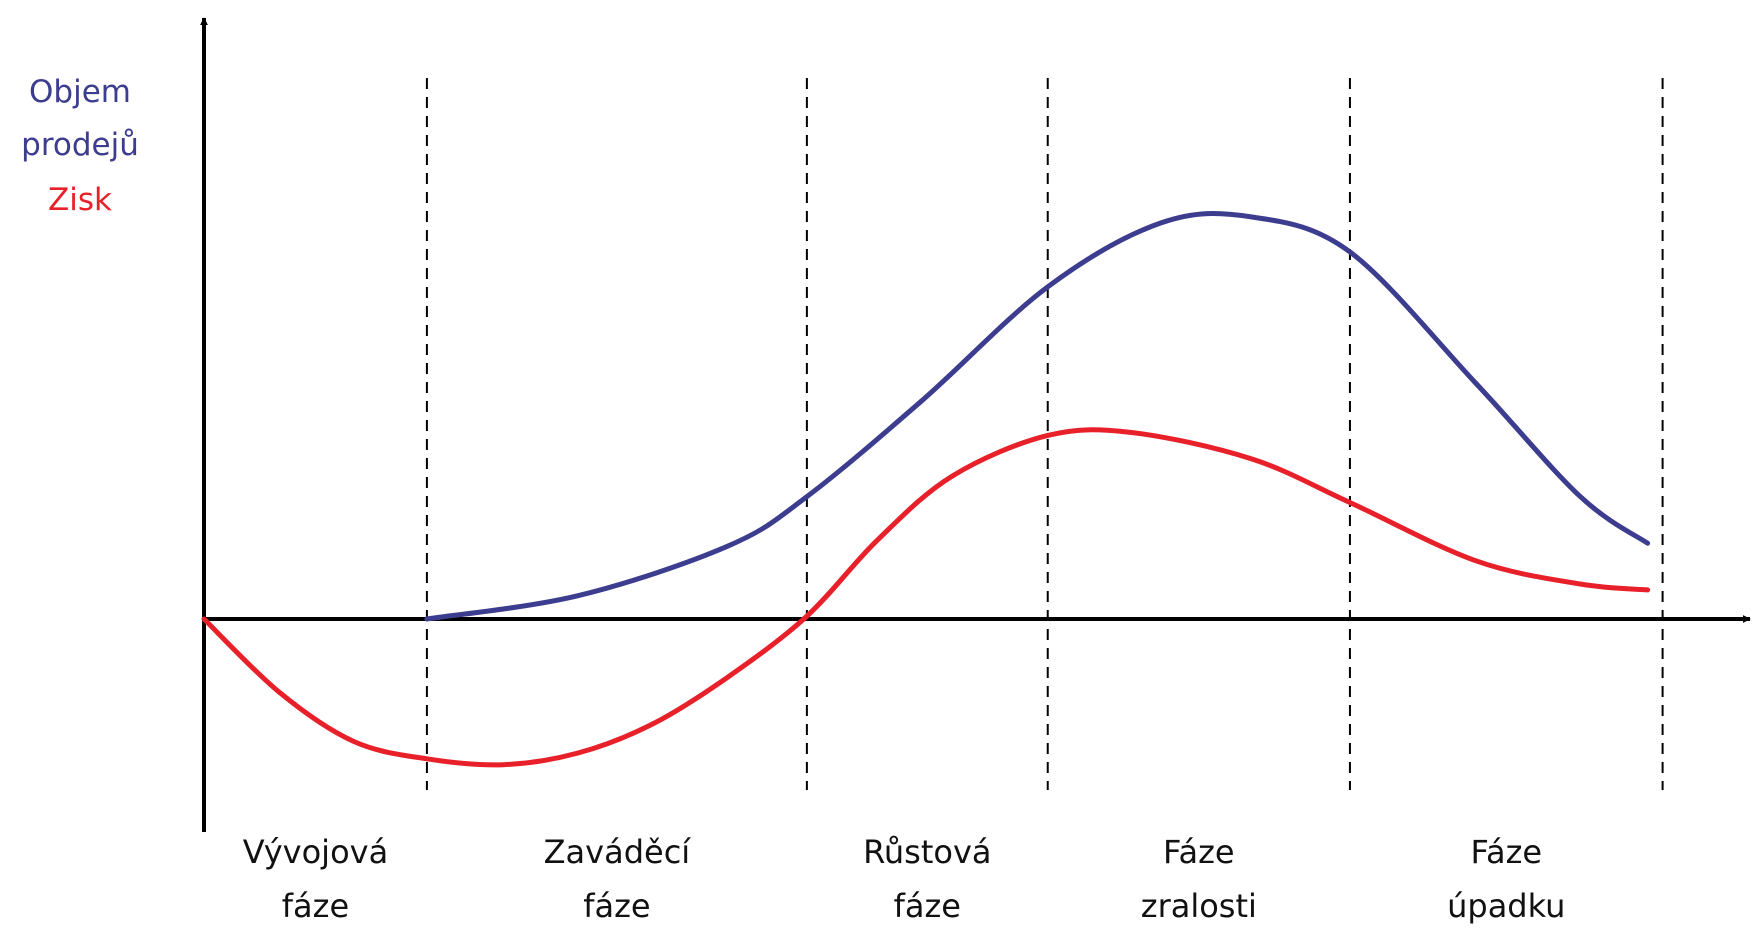 The width and height of the screenshot is (1756, 930). Describe the element at coordinates (1199, 906) in the screenshot. I see `phase-label-4-line-2: zralosti` at that location.